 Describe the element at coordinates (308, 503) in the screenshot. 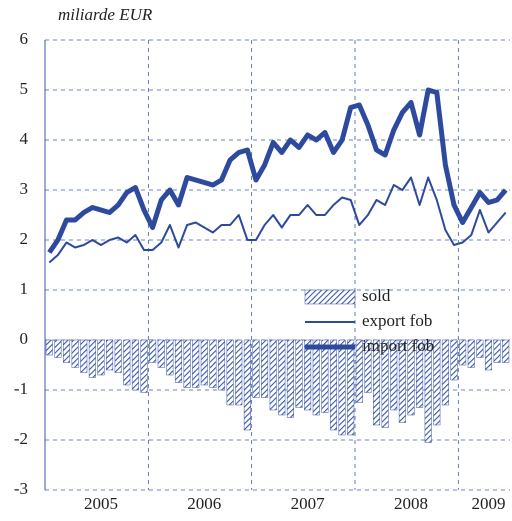

I see `x-tick-label: 2007` at that location.